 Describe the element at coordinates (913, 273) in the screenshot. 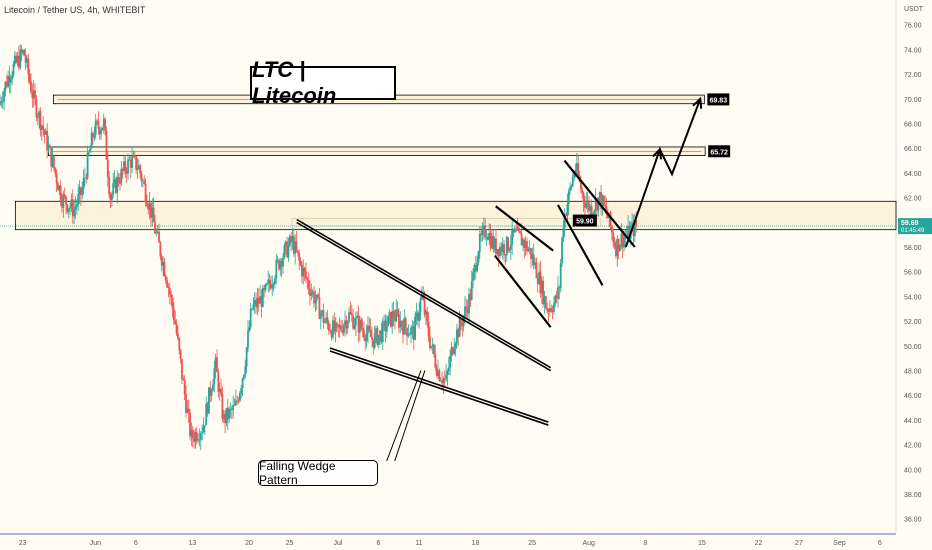

I see `y-tick-label: 56.00` at that location.